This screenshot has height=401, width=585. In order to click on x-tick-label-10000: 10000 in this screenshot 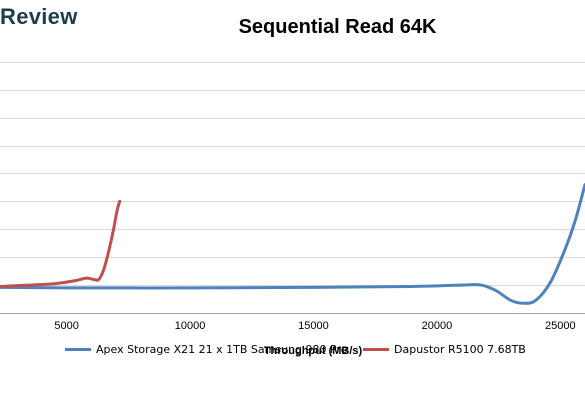, I will do `click(190, 326)`.